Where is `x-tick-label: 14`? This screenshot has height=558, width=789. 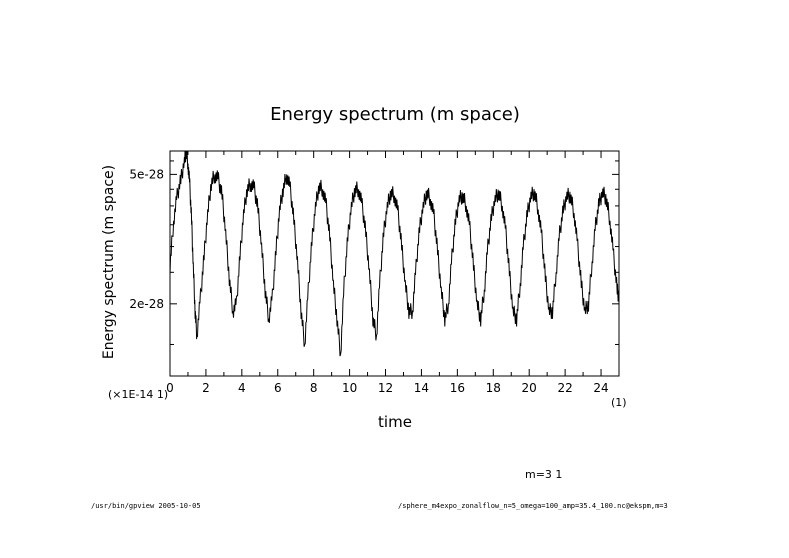 x-tick-label: 14 is located at coordinates (421, 388).